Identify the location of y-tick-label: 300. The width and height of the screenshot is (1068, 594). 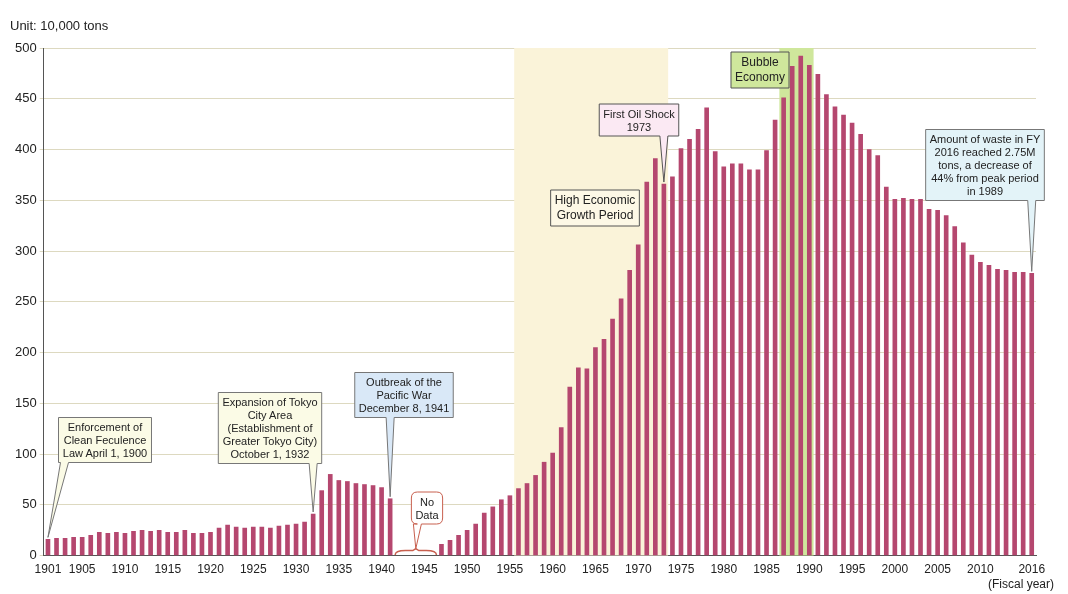
(25, 250).